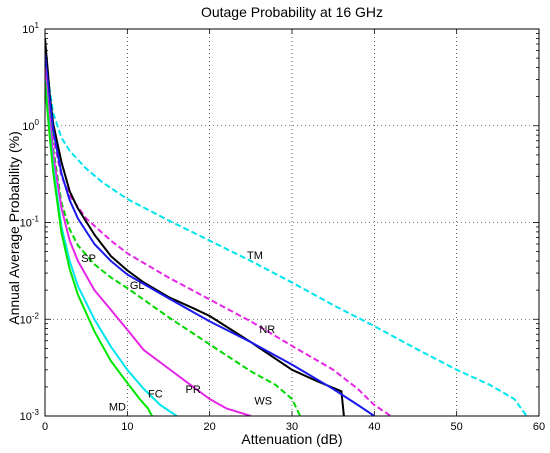 The width and height of the screenshot is (550, 453). What do you see at coordinates (30, 222) in the screenshot?
I see `y-tick-label: 10⁻¹` at bounding box center [30, 222].